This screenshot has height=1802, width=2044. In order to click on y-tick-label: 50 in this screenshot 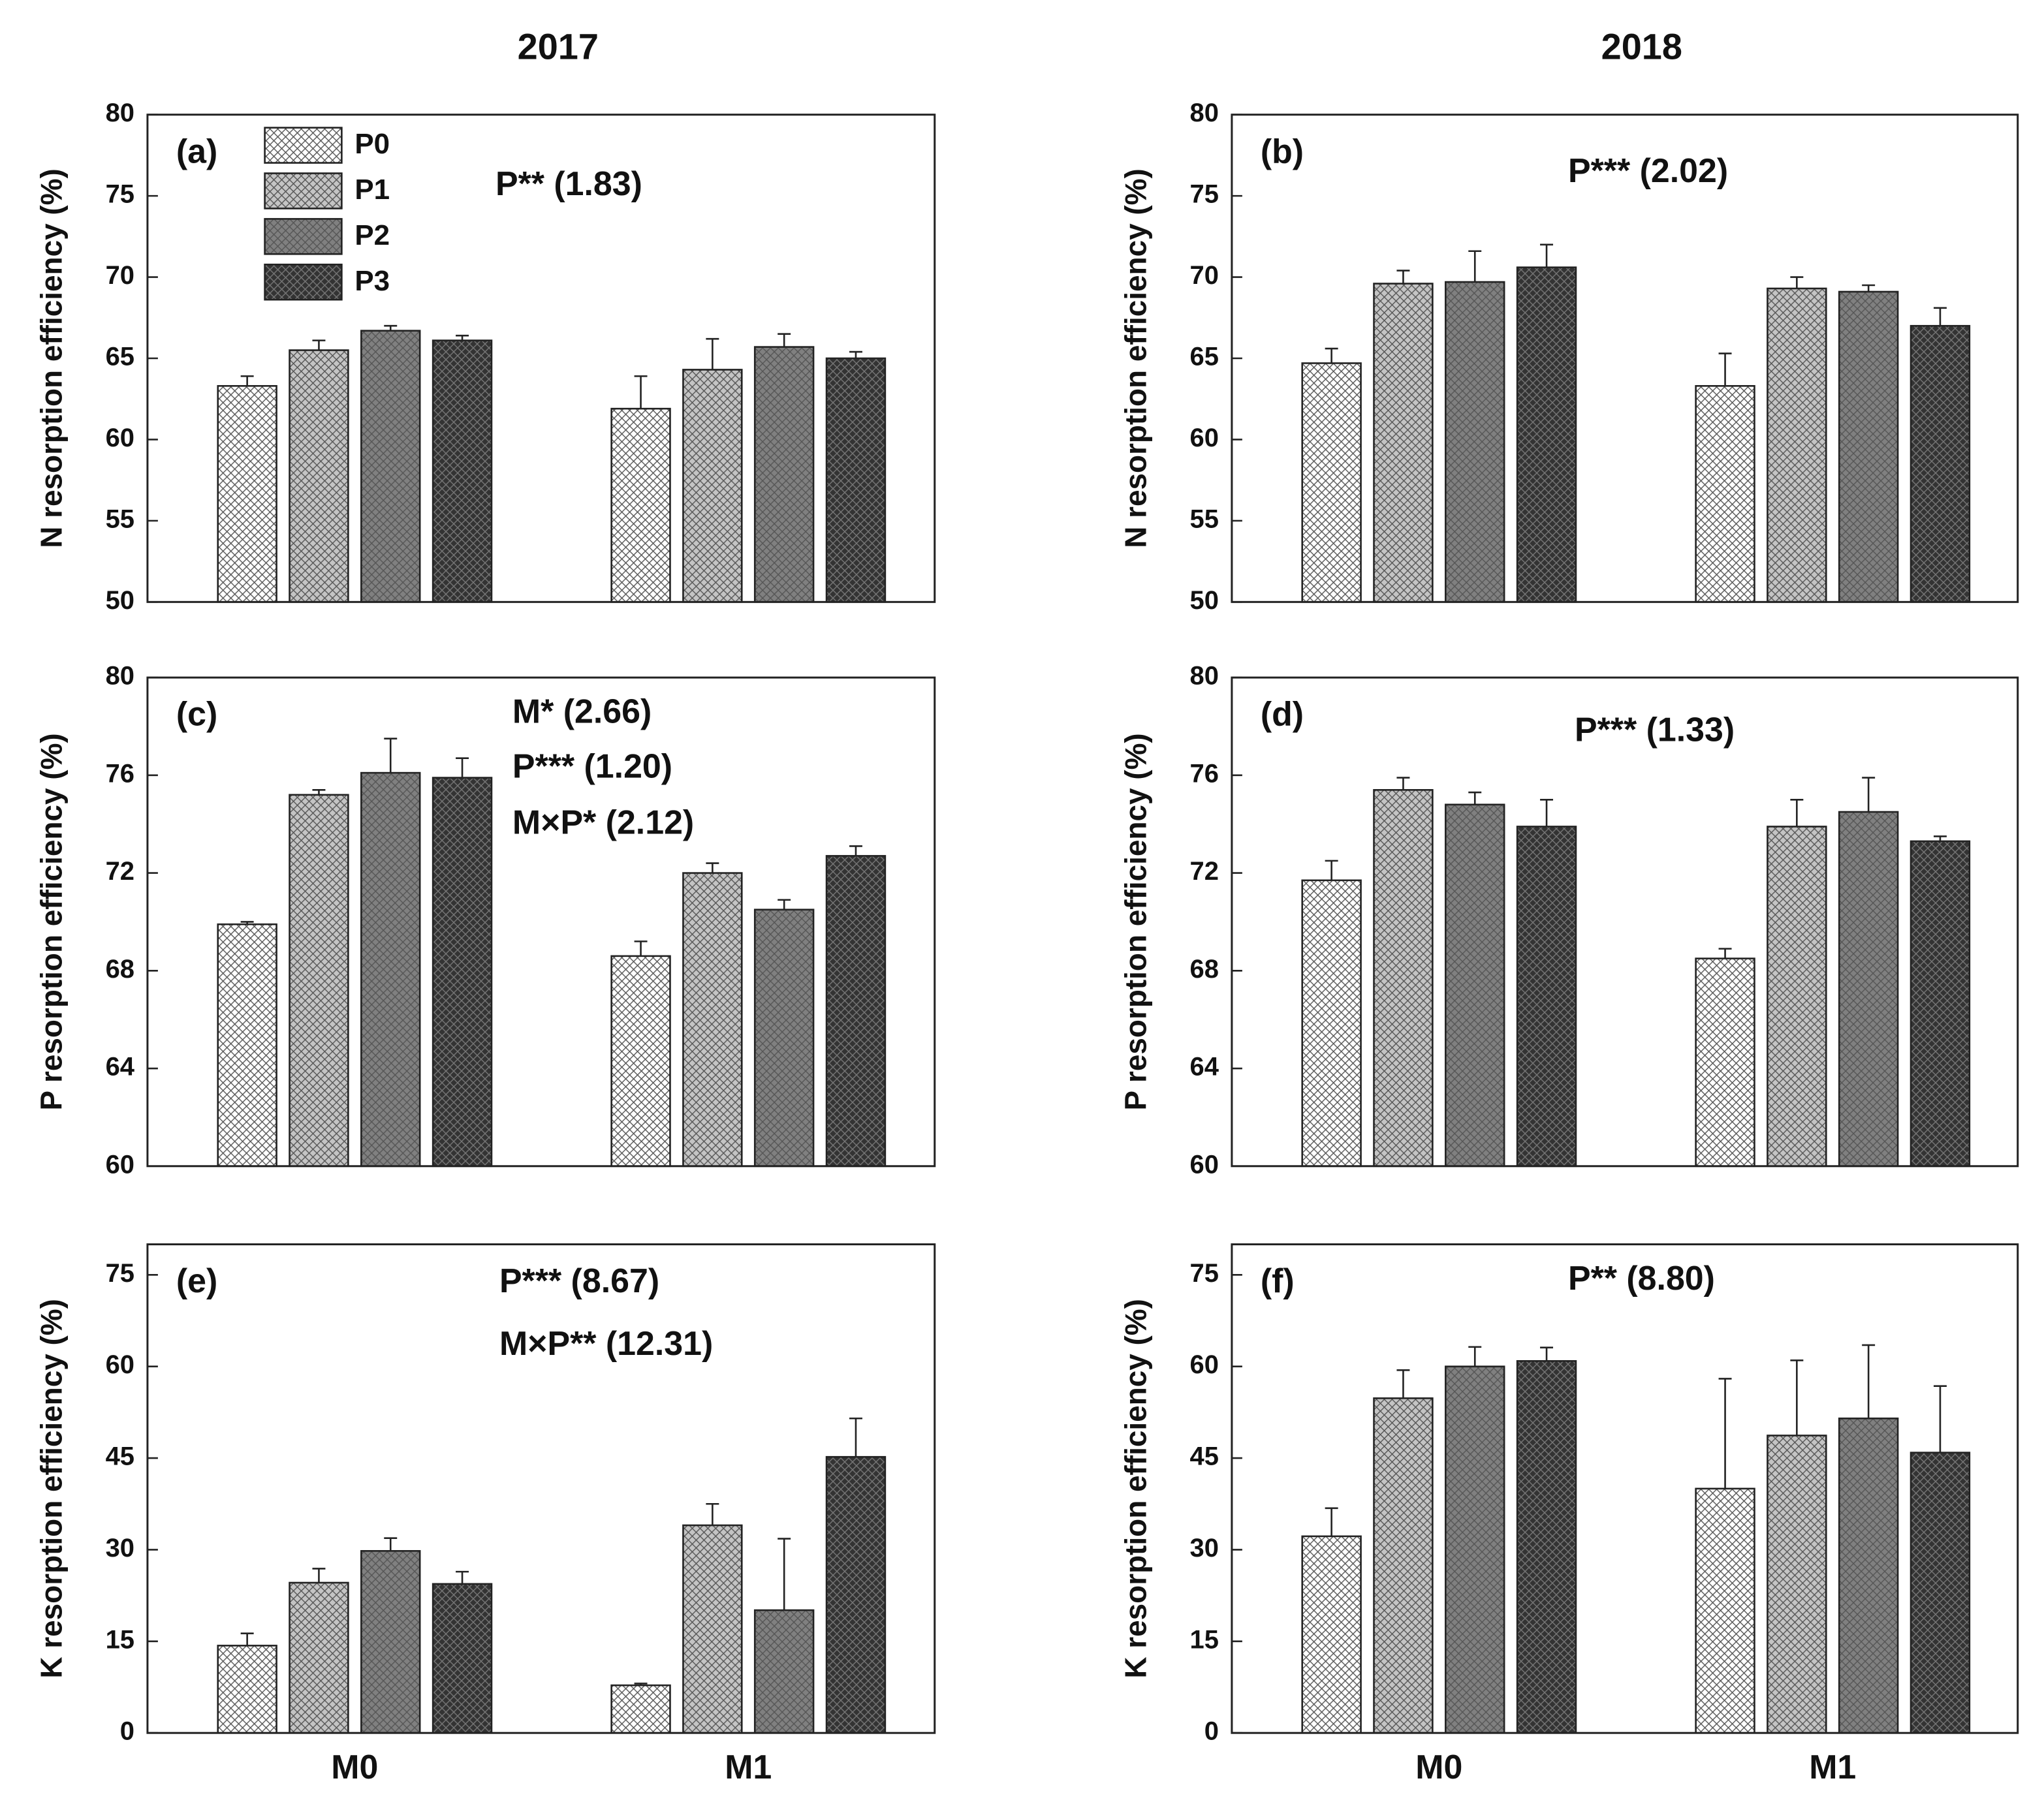, I will do `click(1204, 600)`.